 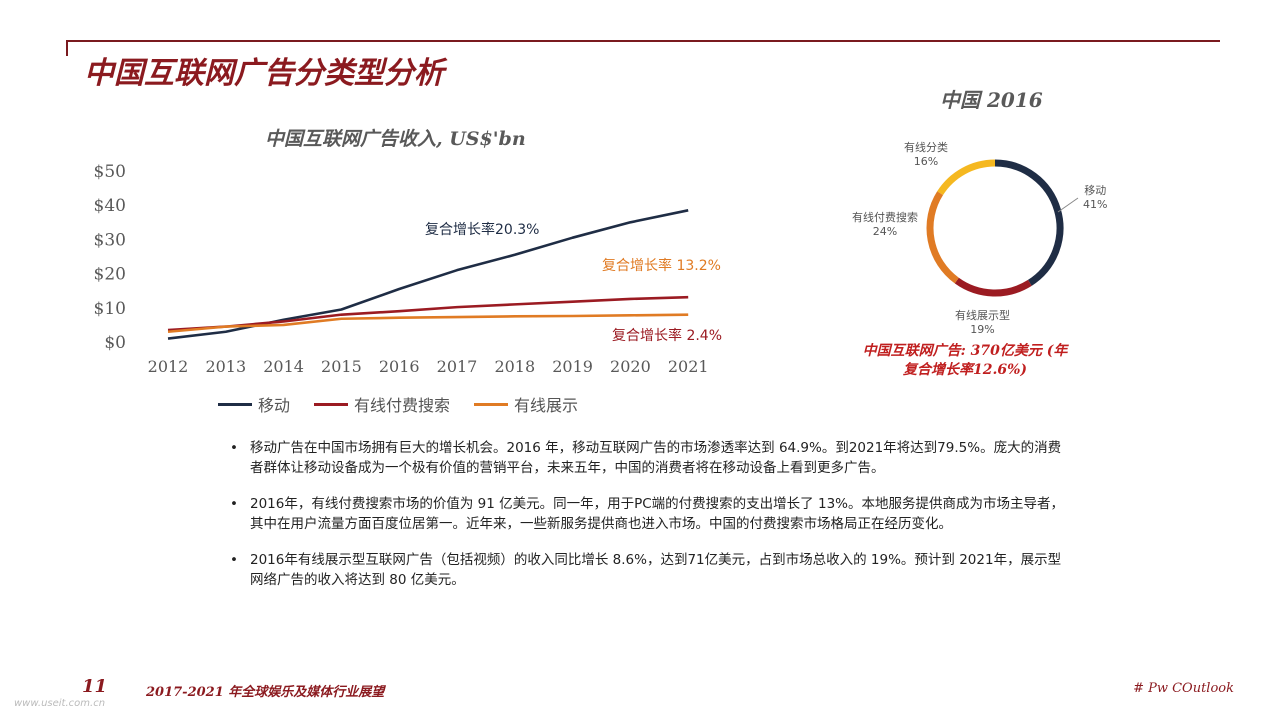 I want to click on line-chart-title: 中国互联网广告收入, US$'bn, so click(x=395, y=139).